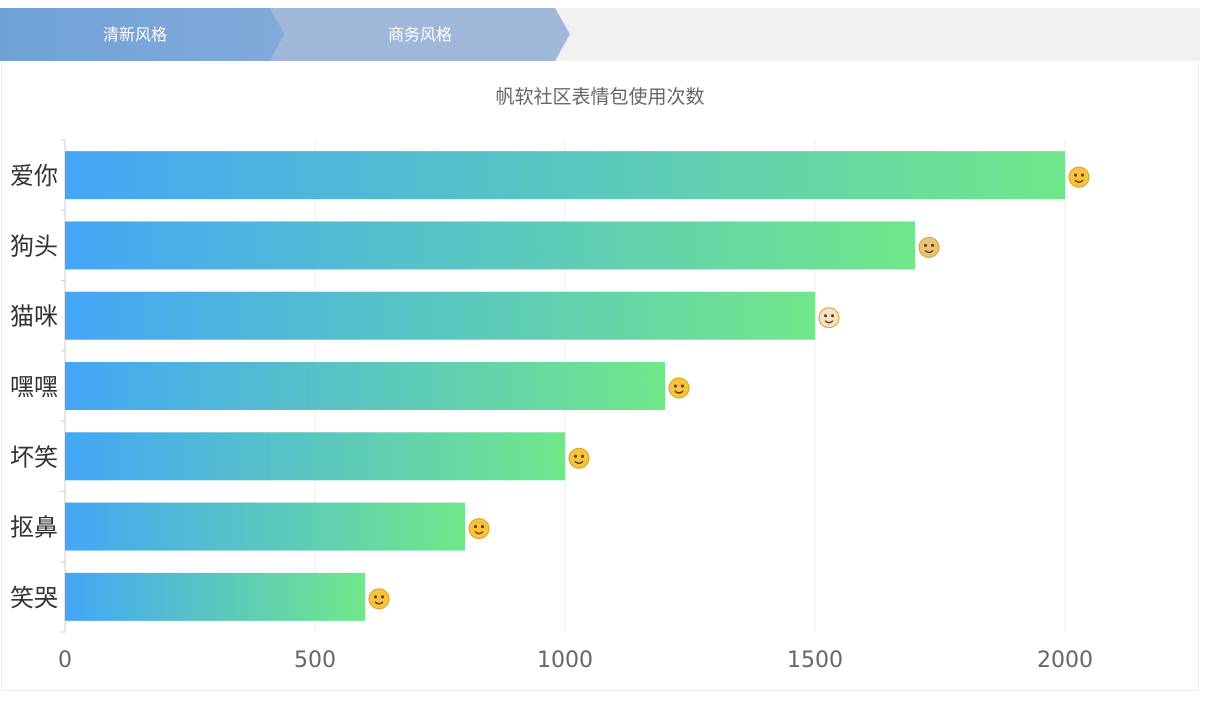 The height and width of the screenshot is (702, 1209). What do you see at coordinates (142, 34) in the screenshot?
I see `tab-fresh-style: 清新风格` at bounding box center [142, 34].